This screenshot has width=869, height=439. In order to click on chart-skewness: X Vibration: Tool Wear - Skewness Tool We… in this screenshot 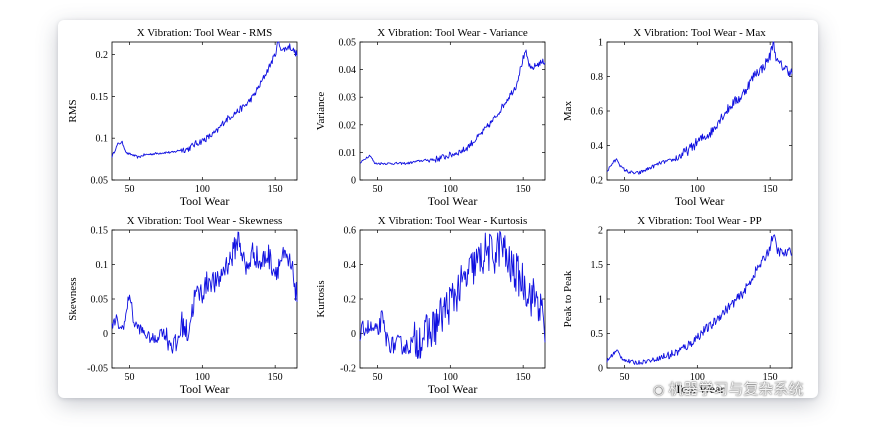, I will do `click(182, 305)`.